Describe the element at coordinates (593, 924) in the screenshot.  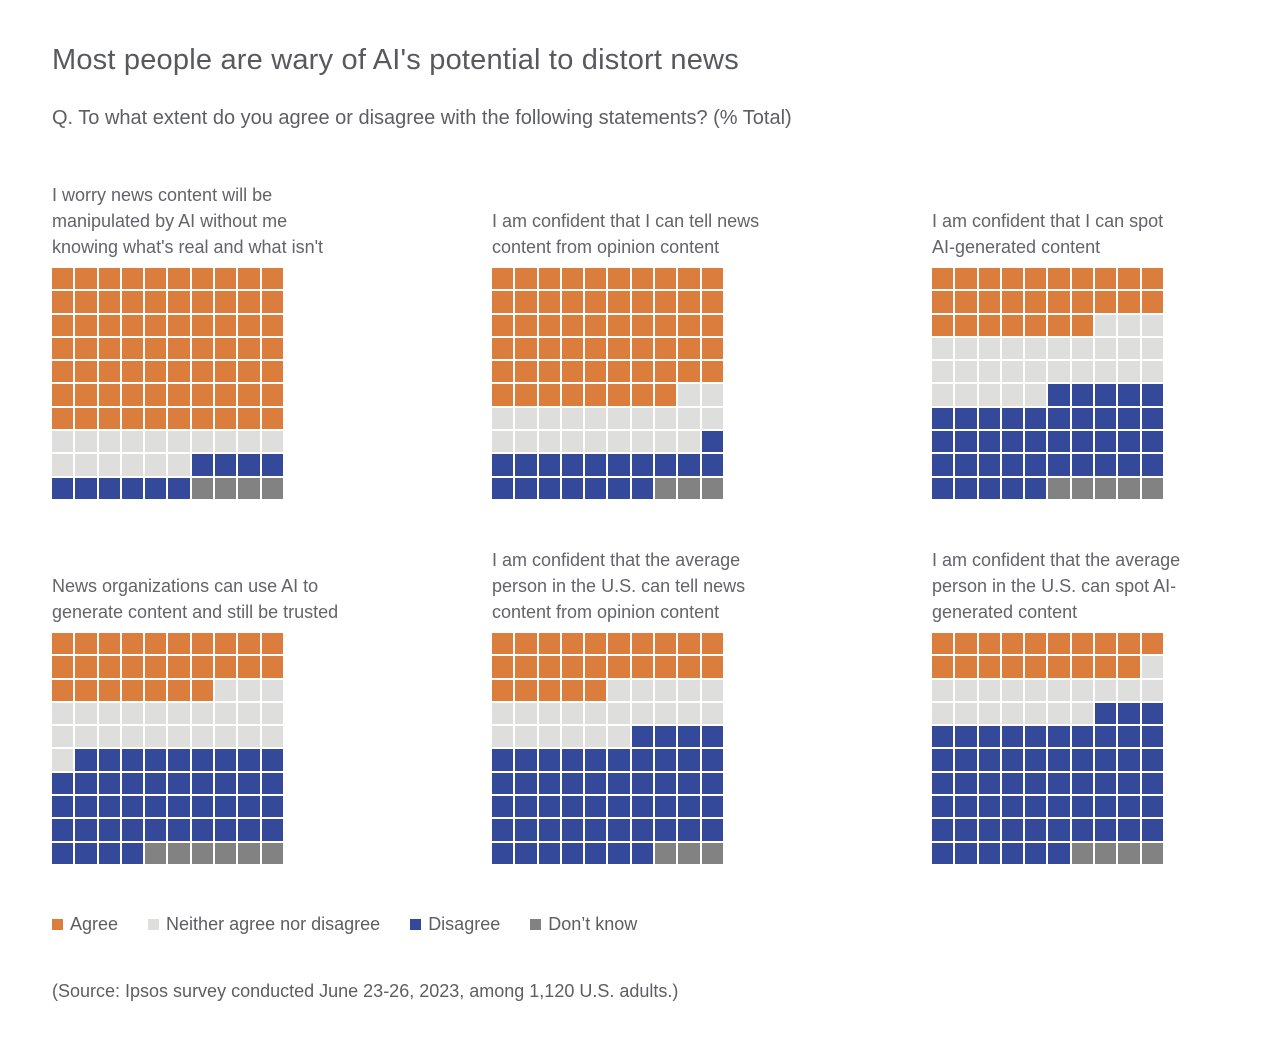
I see `legend-label-dont-know: Don’t know` at that location.